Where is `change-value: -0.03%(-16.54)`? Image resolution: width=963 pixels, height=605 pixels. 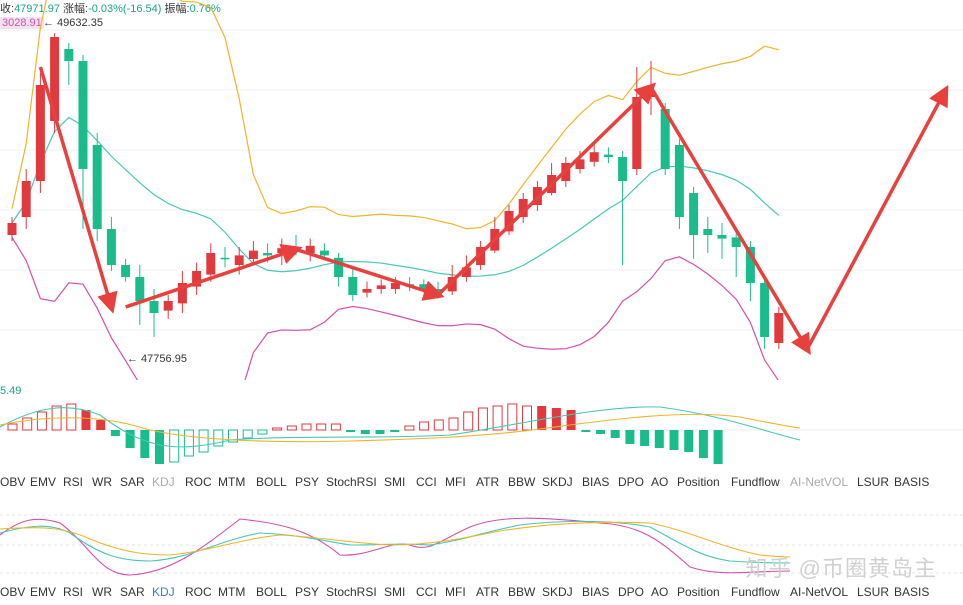 change-value: -0.03%(-16.54) is located at coordinates (125, 9).